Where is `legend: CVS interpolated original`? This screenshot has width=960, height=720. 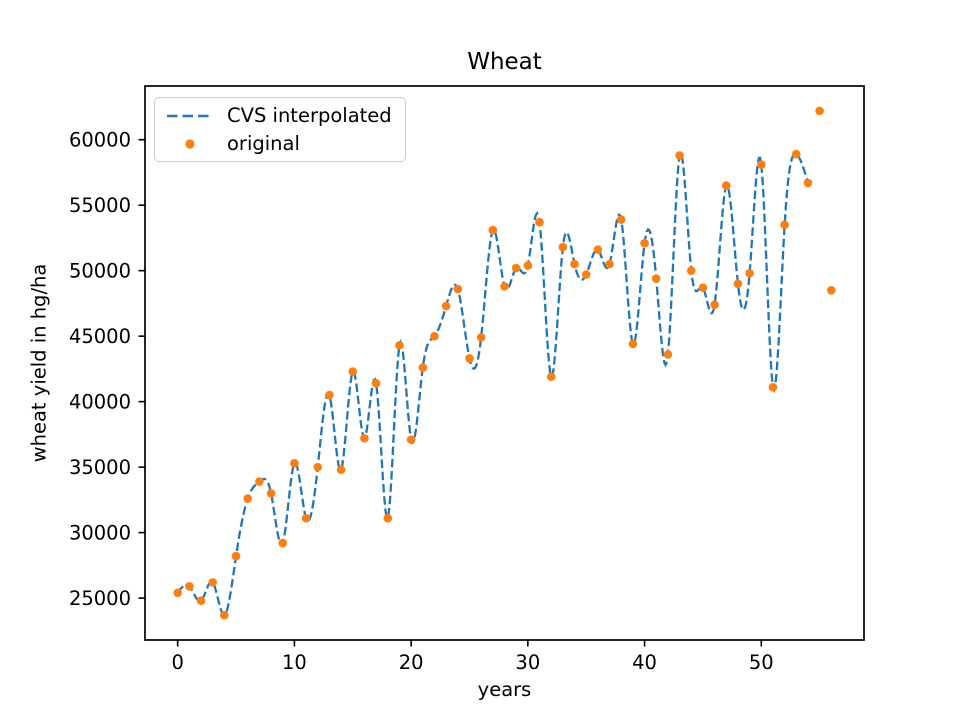 legend: CVS interpolated original is located at coordinates (280, 129).